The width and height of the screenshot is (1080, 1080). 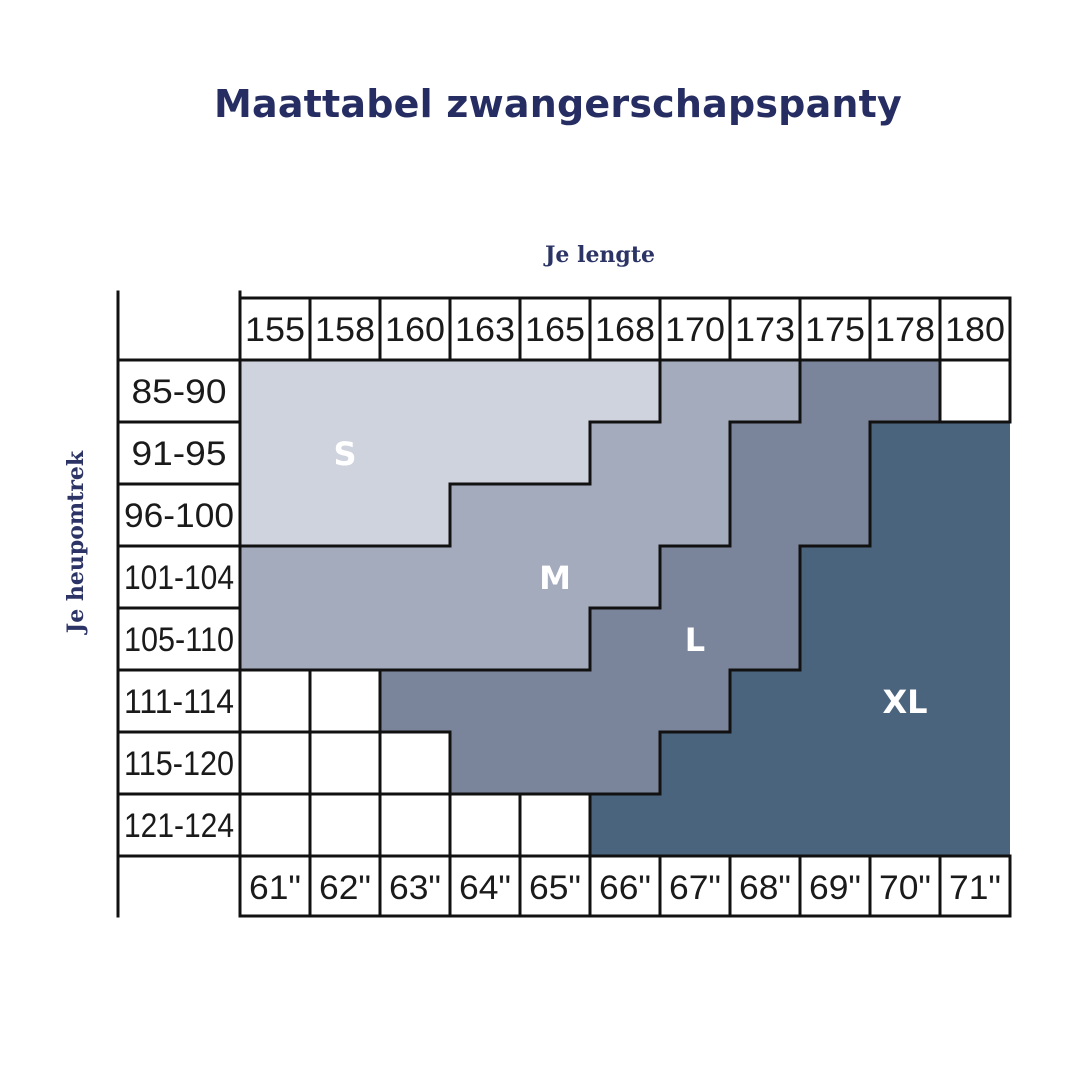 What do you see at coordinates (485, 330) in the screenshot?
I see `height-cm-tick: 163` at bounding box center [485, 330].